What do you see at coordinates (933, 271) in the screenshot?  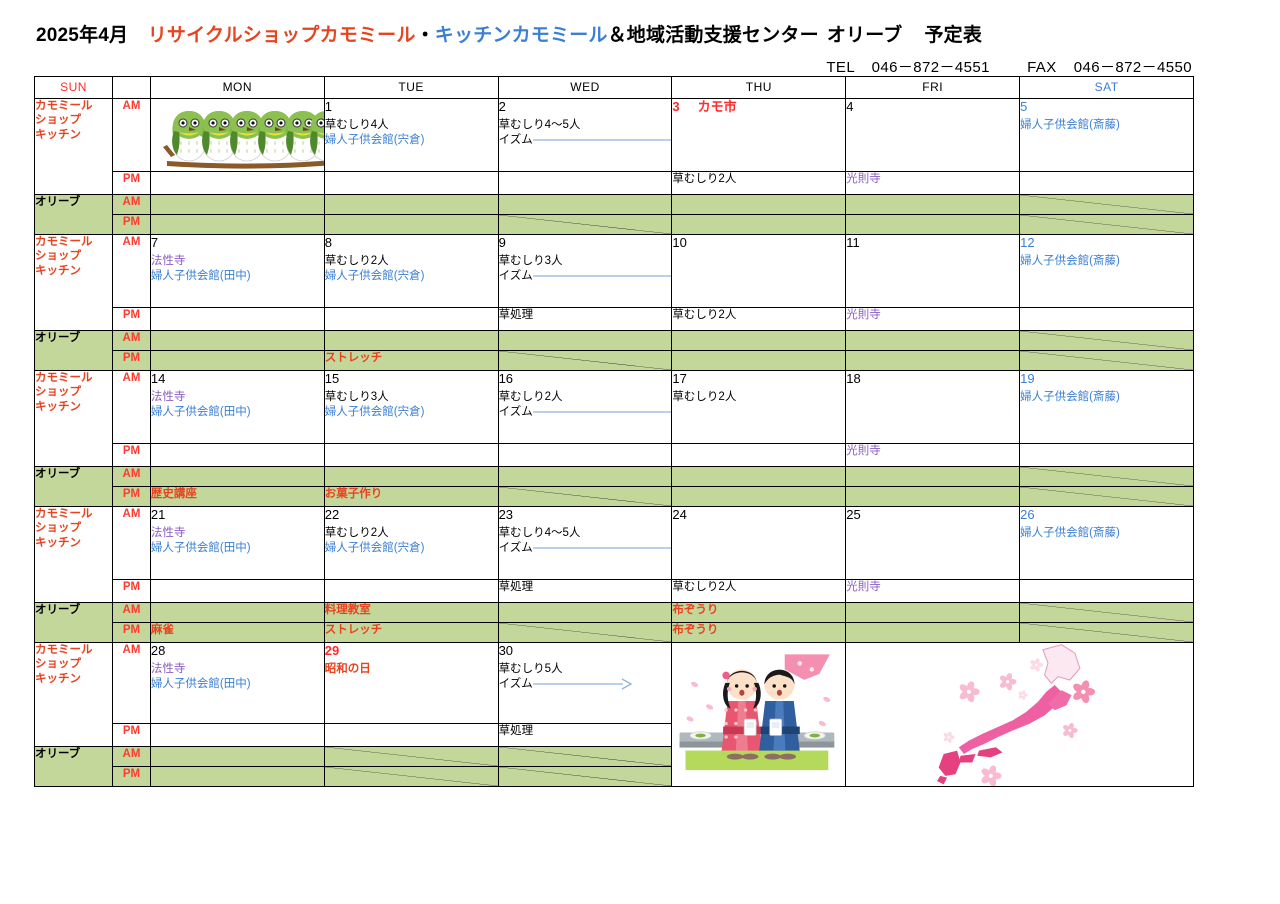 I see `calendar-cell-am: 11` at bounding box center [933, 271].